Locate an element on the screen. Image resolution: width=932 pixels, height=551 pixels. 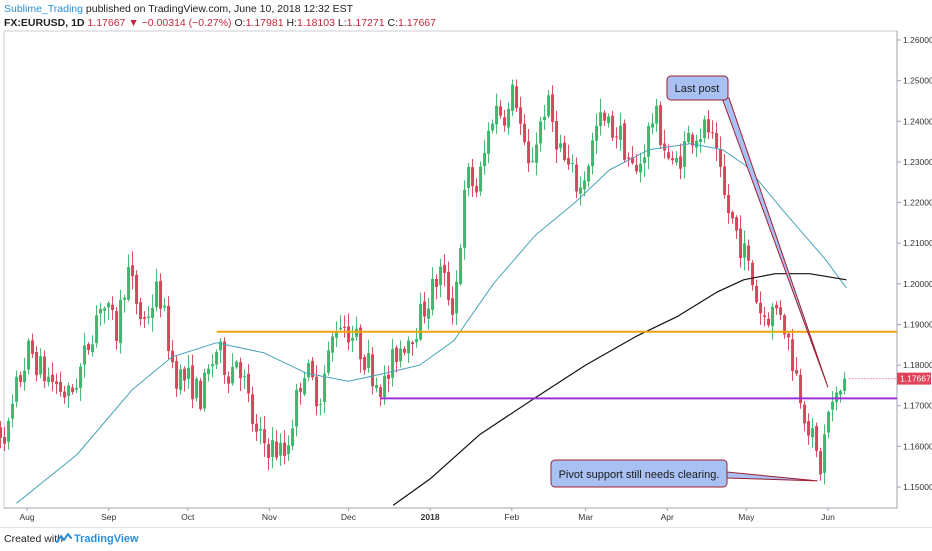
low-label: L: is located at coordinates (342, 23).